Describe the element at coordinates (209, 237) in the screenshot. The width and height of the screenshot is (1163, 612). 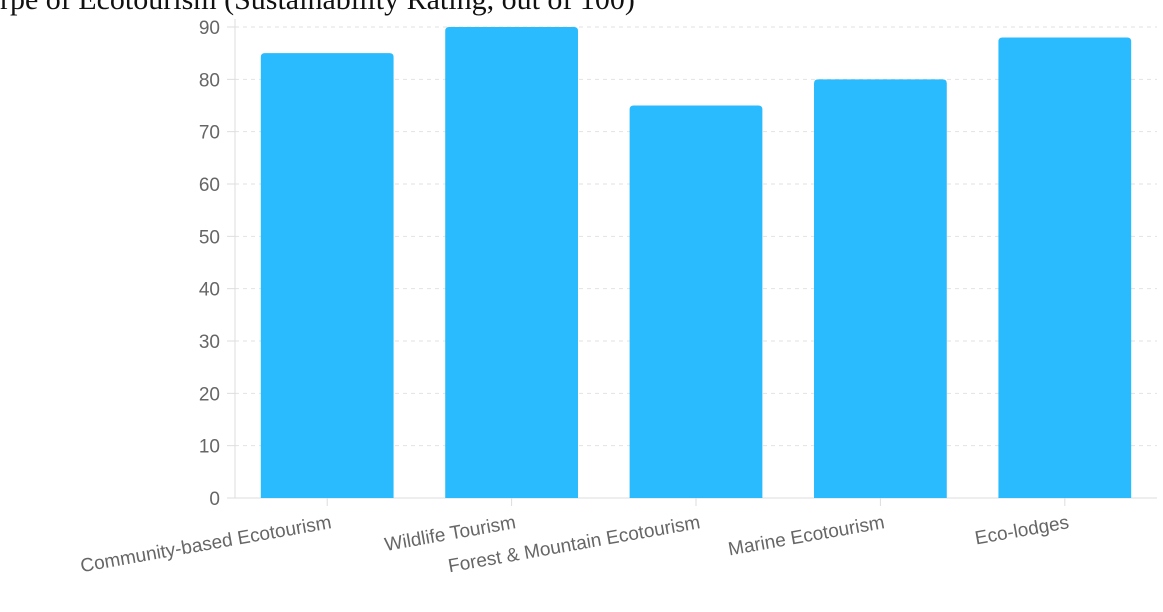
I see `y-tick-label: 50` at that location.